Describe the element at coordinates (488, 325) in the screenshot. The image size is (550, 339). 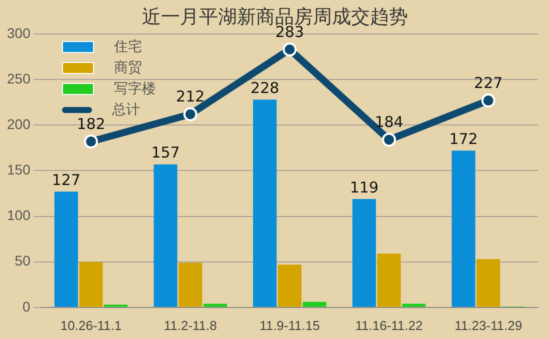
I see `x-tick-label: 11.23-11.29` at that location.